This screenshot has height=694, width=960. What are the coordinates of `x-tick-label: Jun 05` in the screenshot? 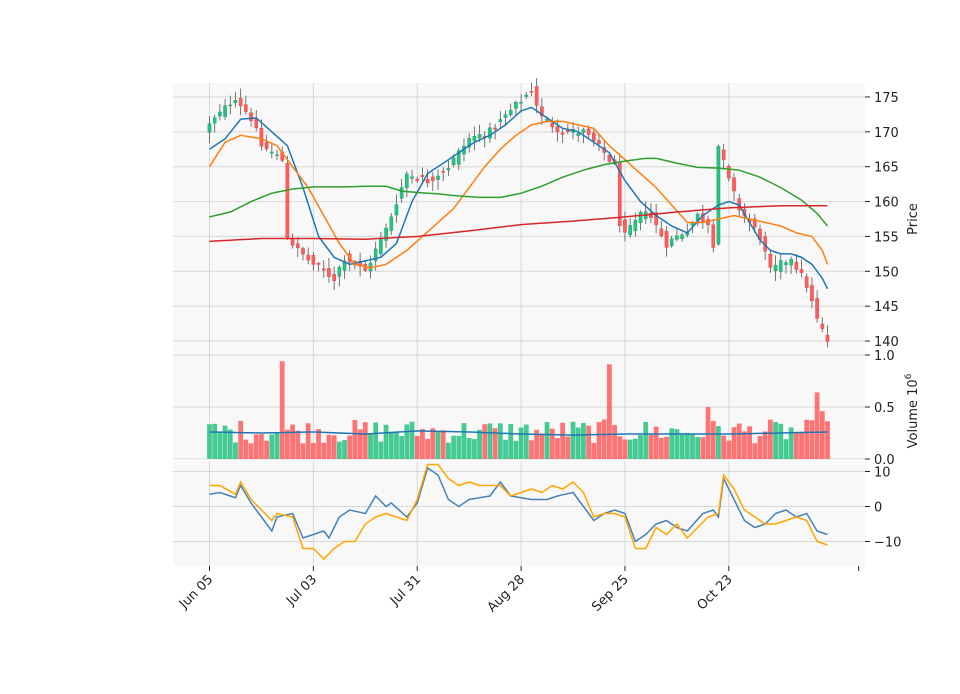 It's located at (196, 592).